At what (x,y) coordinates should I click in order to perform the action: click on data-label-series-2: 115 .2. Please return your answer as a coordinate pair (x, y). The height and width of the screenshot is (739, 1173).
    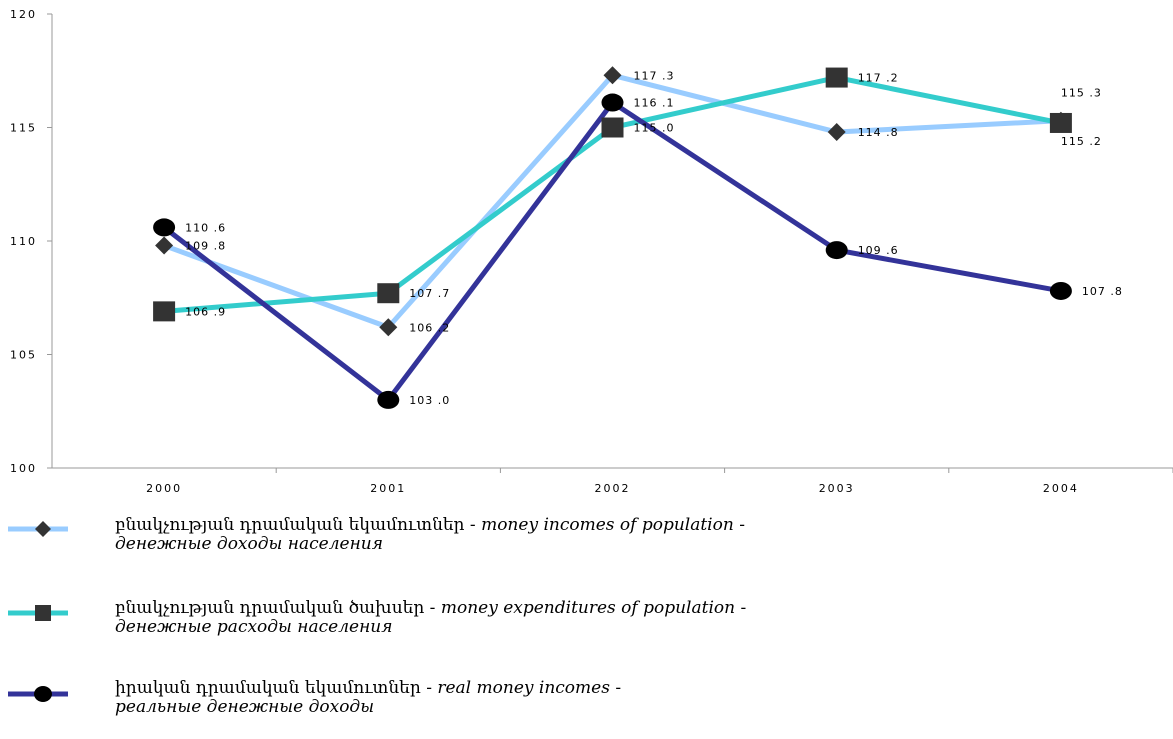
    Looking at the image, I should click on (1081, 141).